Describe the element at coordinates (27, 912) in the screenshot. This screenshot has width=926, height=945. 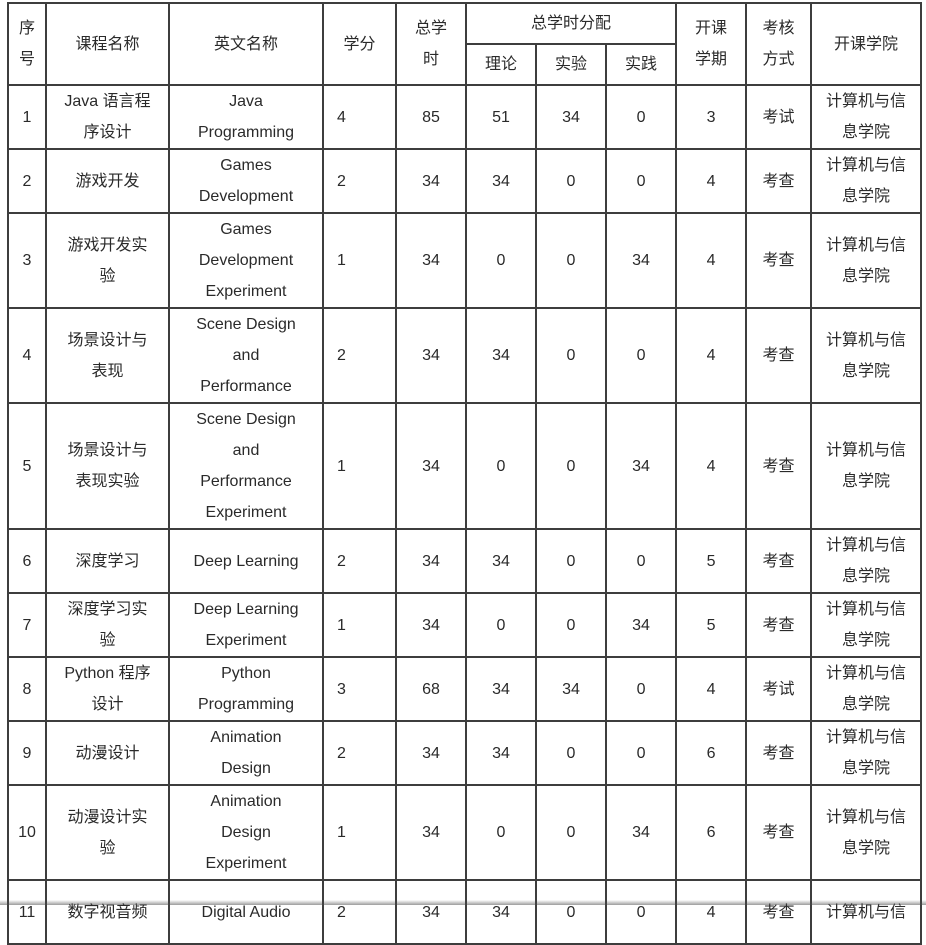
I see `cell-no: 11` at that location.